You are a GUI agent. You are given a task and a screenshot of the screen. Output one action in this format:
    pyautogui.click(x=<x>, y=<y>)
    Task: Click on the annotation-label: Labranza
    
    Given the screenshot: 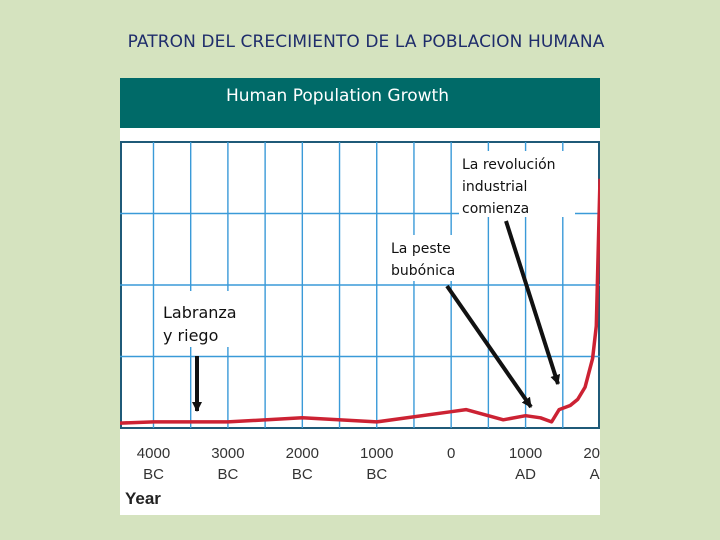 What is the action you would take?
    pyautogui.click(x=200, y=312)
    